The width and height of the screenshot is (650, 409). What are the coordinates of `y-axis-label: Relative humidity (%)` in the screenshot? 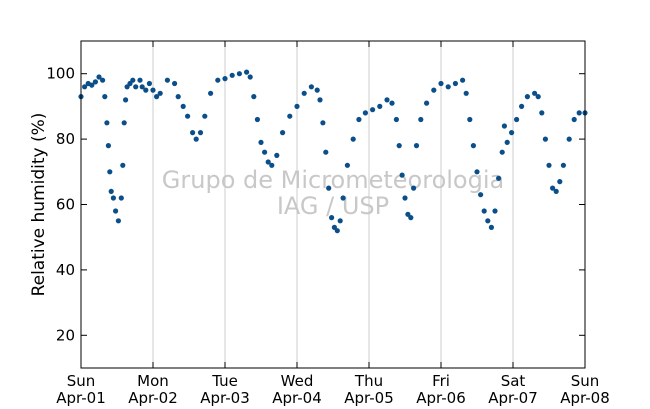 It's located at (39, 205).